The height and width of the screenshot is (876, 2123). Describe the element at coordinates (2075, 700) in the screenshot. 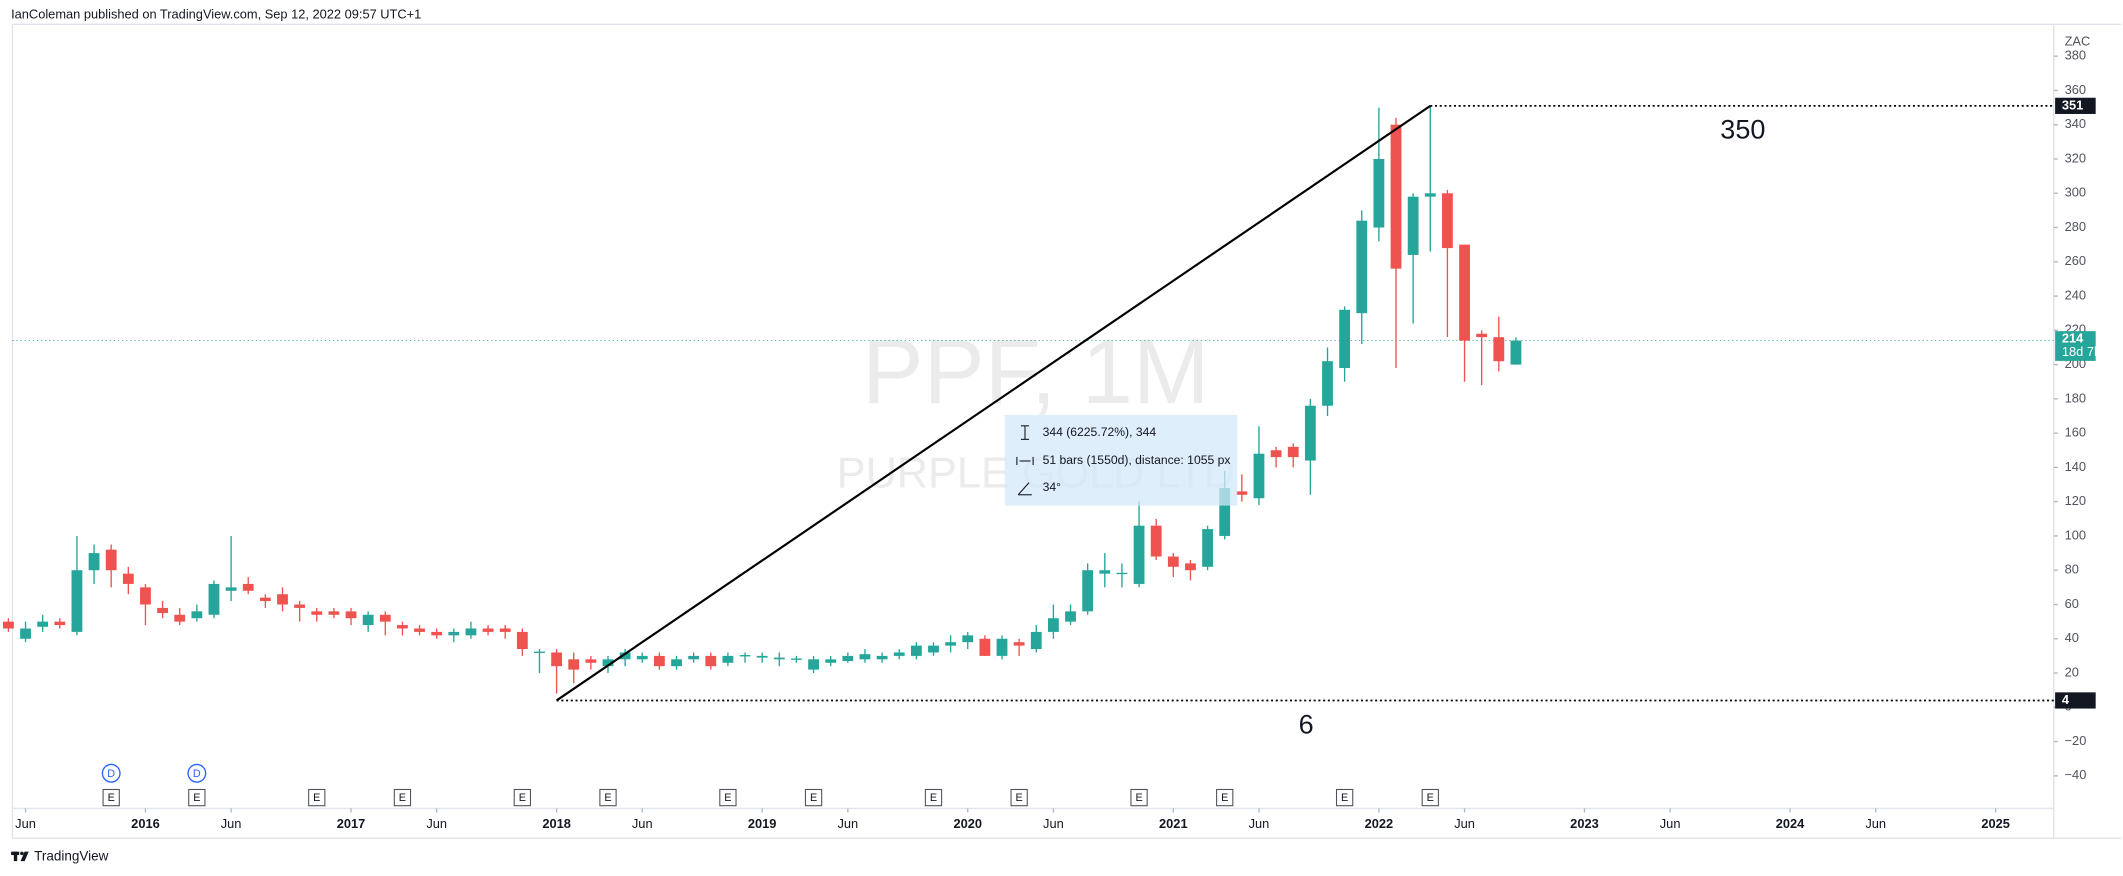

I see `price-badge` at that location.